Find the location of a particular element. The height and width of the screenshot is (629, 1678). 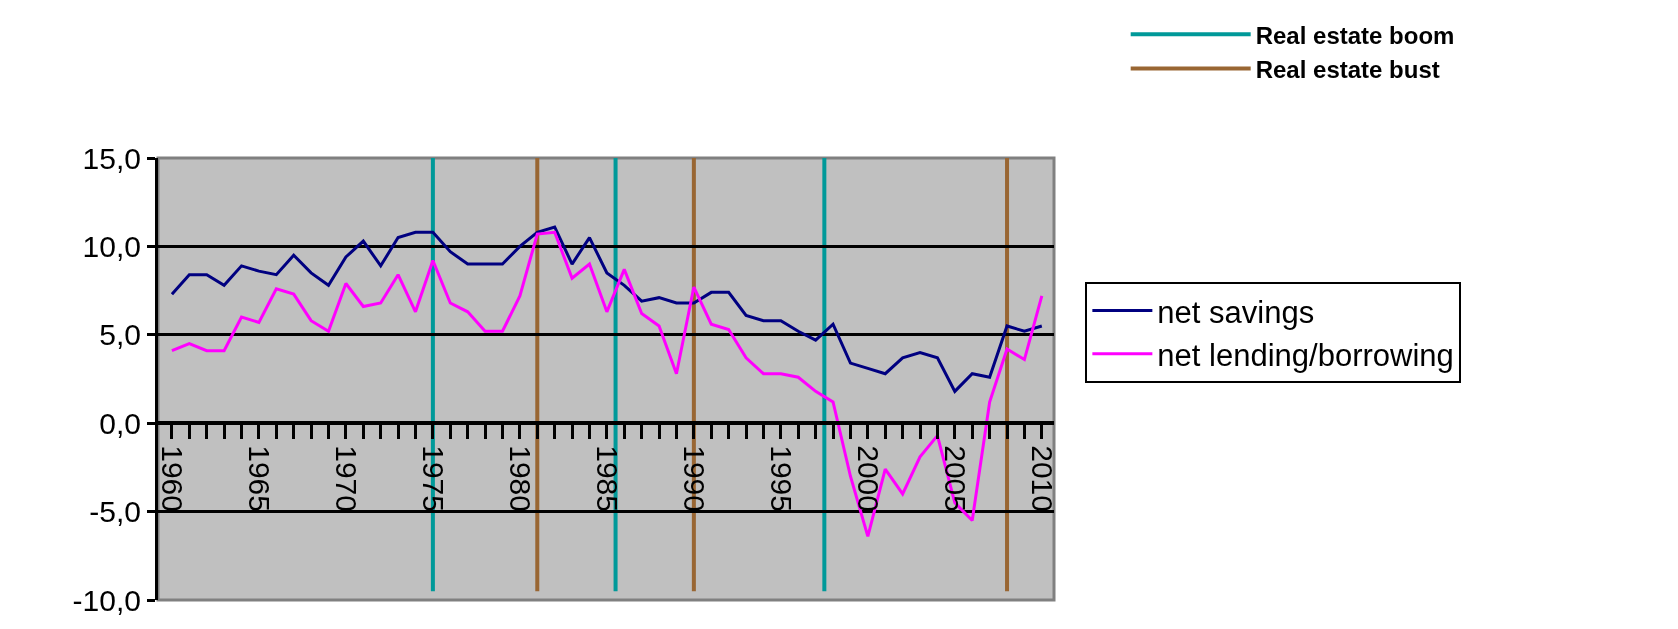

x-tick-label: 2010 is located at coordinates (1043, 478).